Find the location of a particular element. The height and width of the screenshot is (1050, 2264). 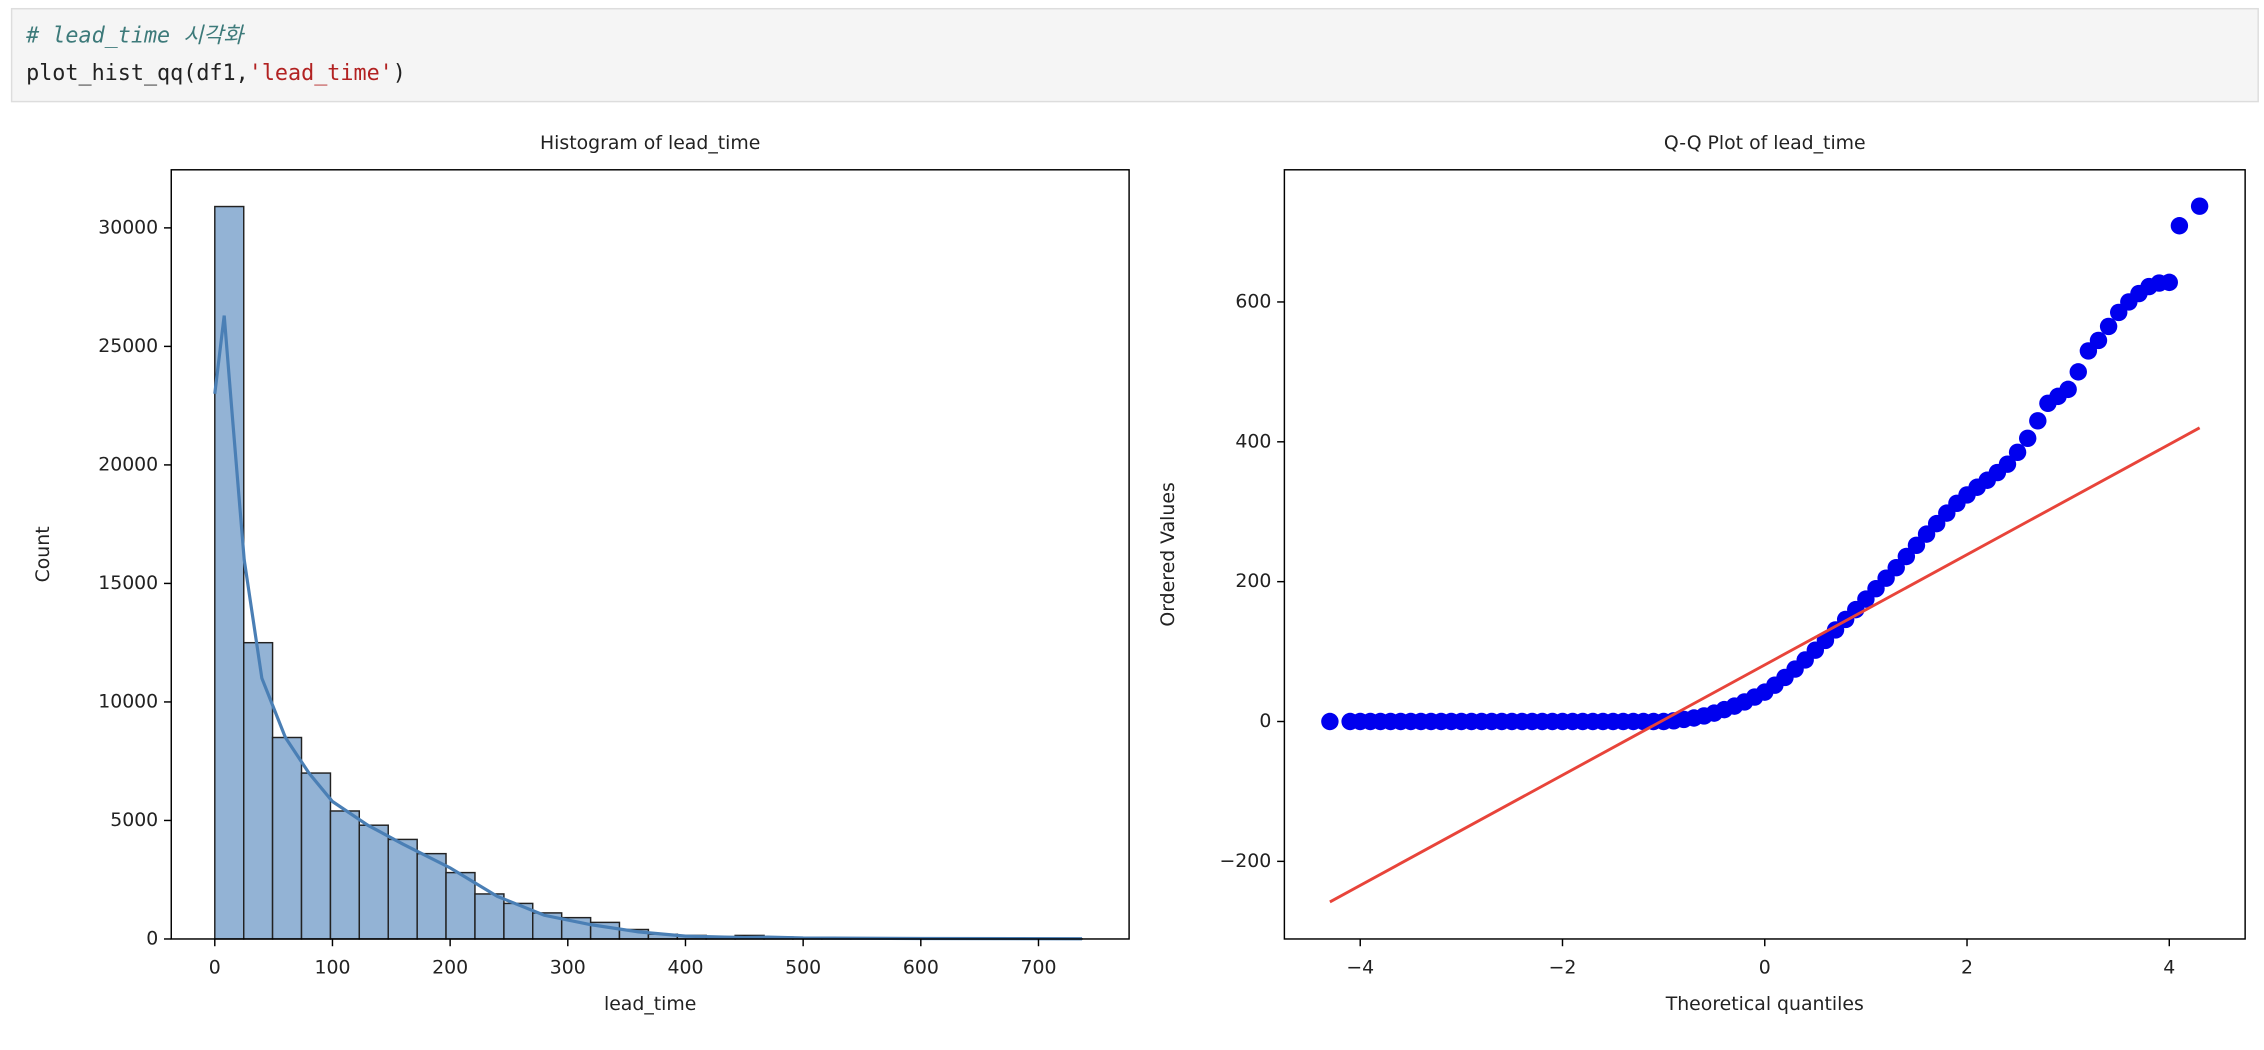

code-cell is located at coordinates (1134, 55).